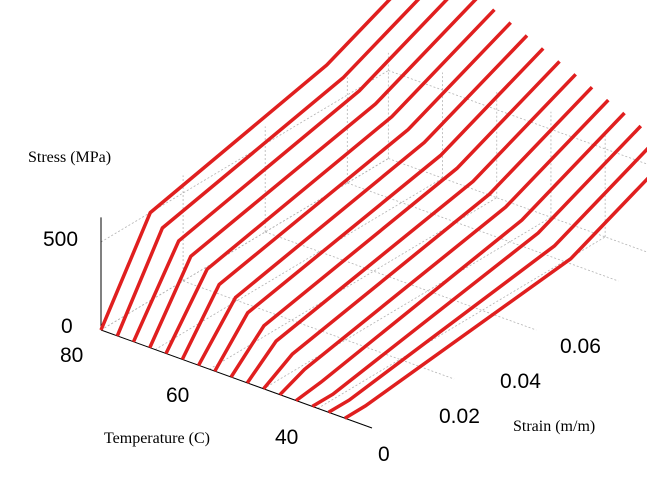 This screenshot has height=479, width=647. I want to click on y-tick-label-40: 40, so click(286, 437).